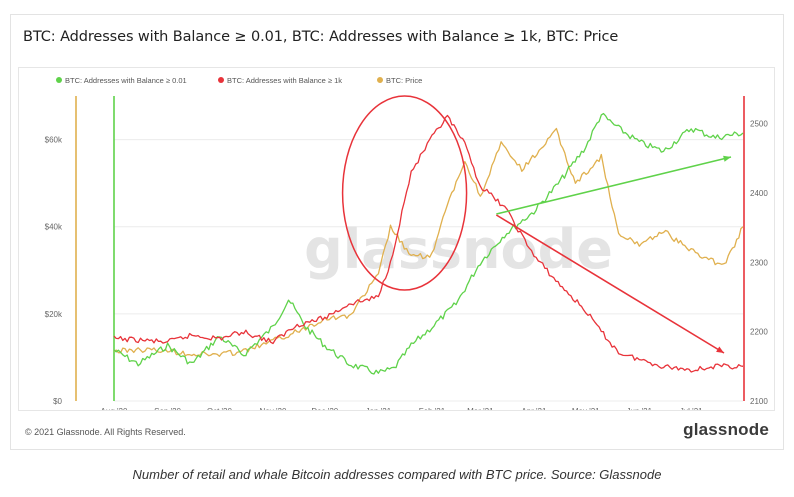 The image size is (794, 497). Describe the element at coordinates (220, 408) in the screenshot. I see `x-tick-label: Oct '20` at that location.